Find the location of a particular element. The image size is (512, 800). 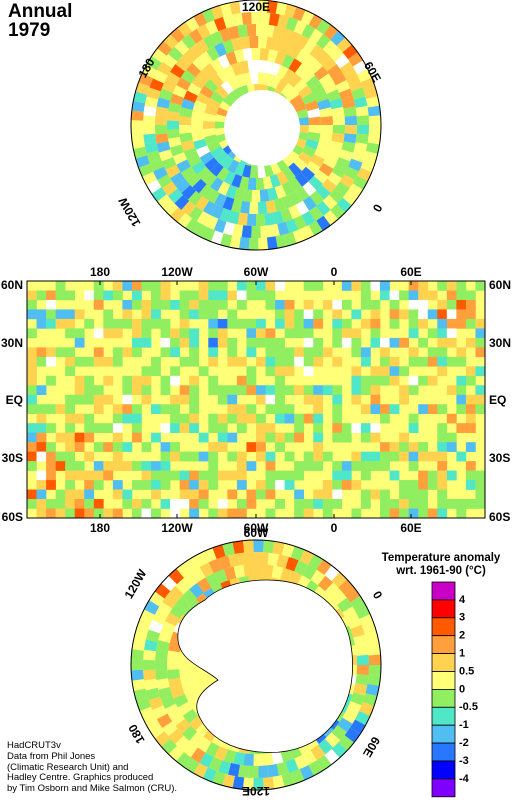

legend-bin-label: 0.5 is located at coordinates (466, 671).